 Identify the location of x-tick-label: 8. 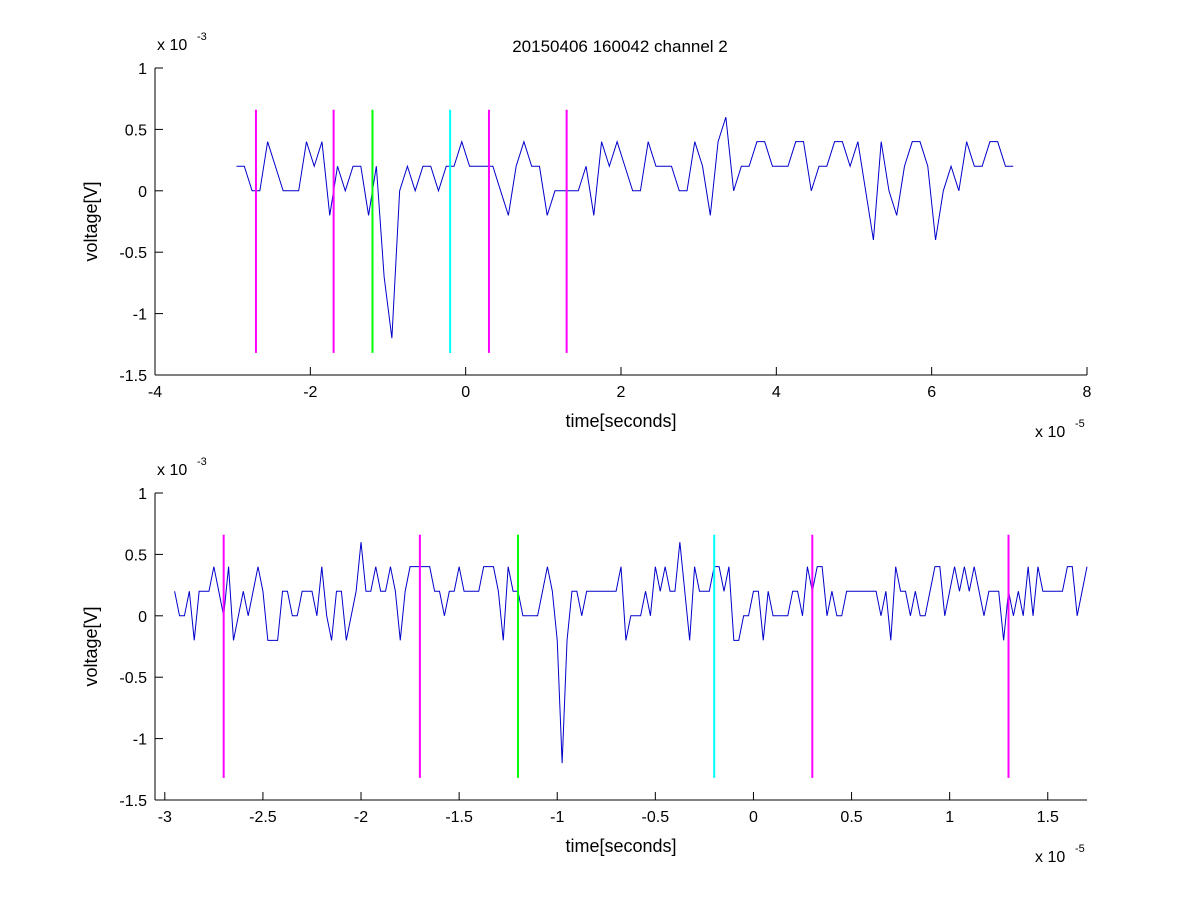
(1087, 392).